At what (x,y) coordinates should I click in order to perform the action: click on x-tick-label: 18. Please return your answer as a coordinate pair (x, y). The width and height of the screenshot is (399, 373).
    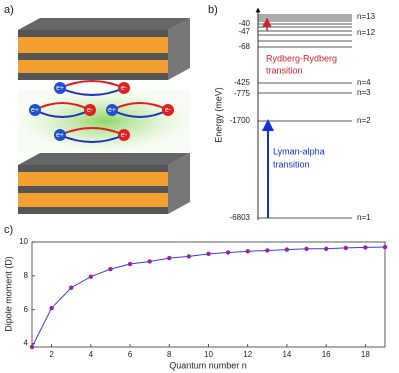
    Looking at the image, I should click on (365, 354).